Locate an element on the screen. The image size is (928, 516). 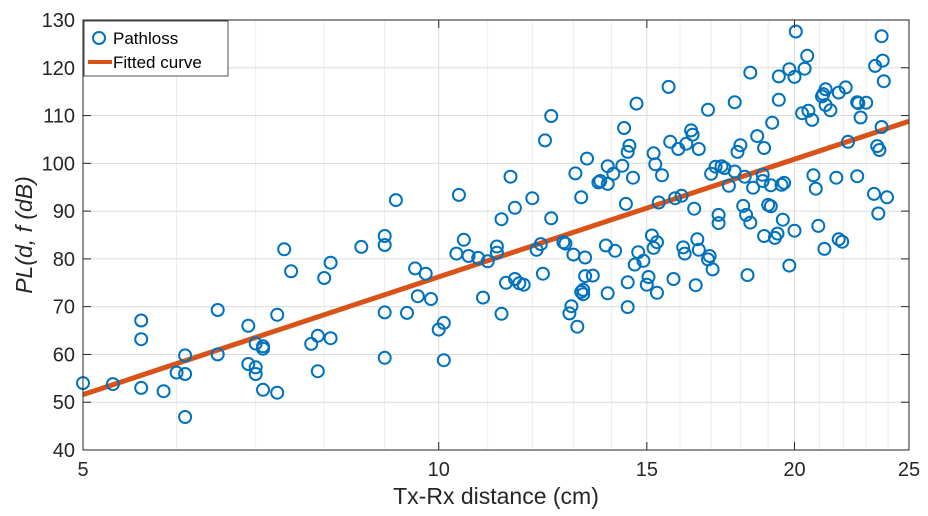
y-tick-label: 90 is located at coordinates (64, 212).